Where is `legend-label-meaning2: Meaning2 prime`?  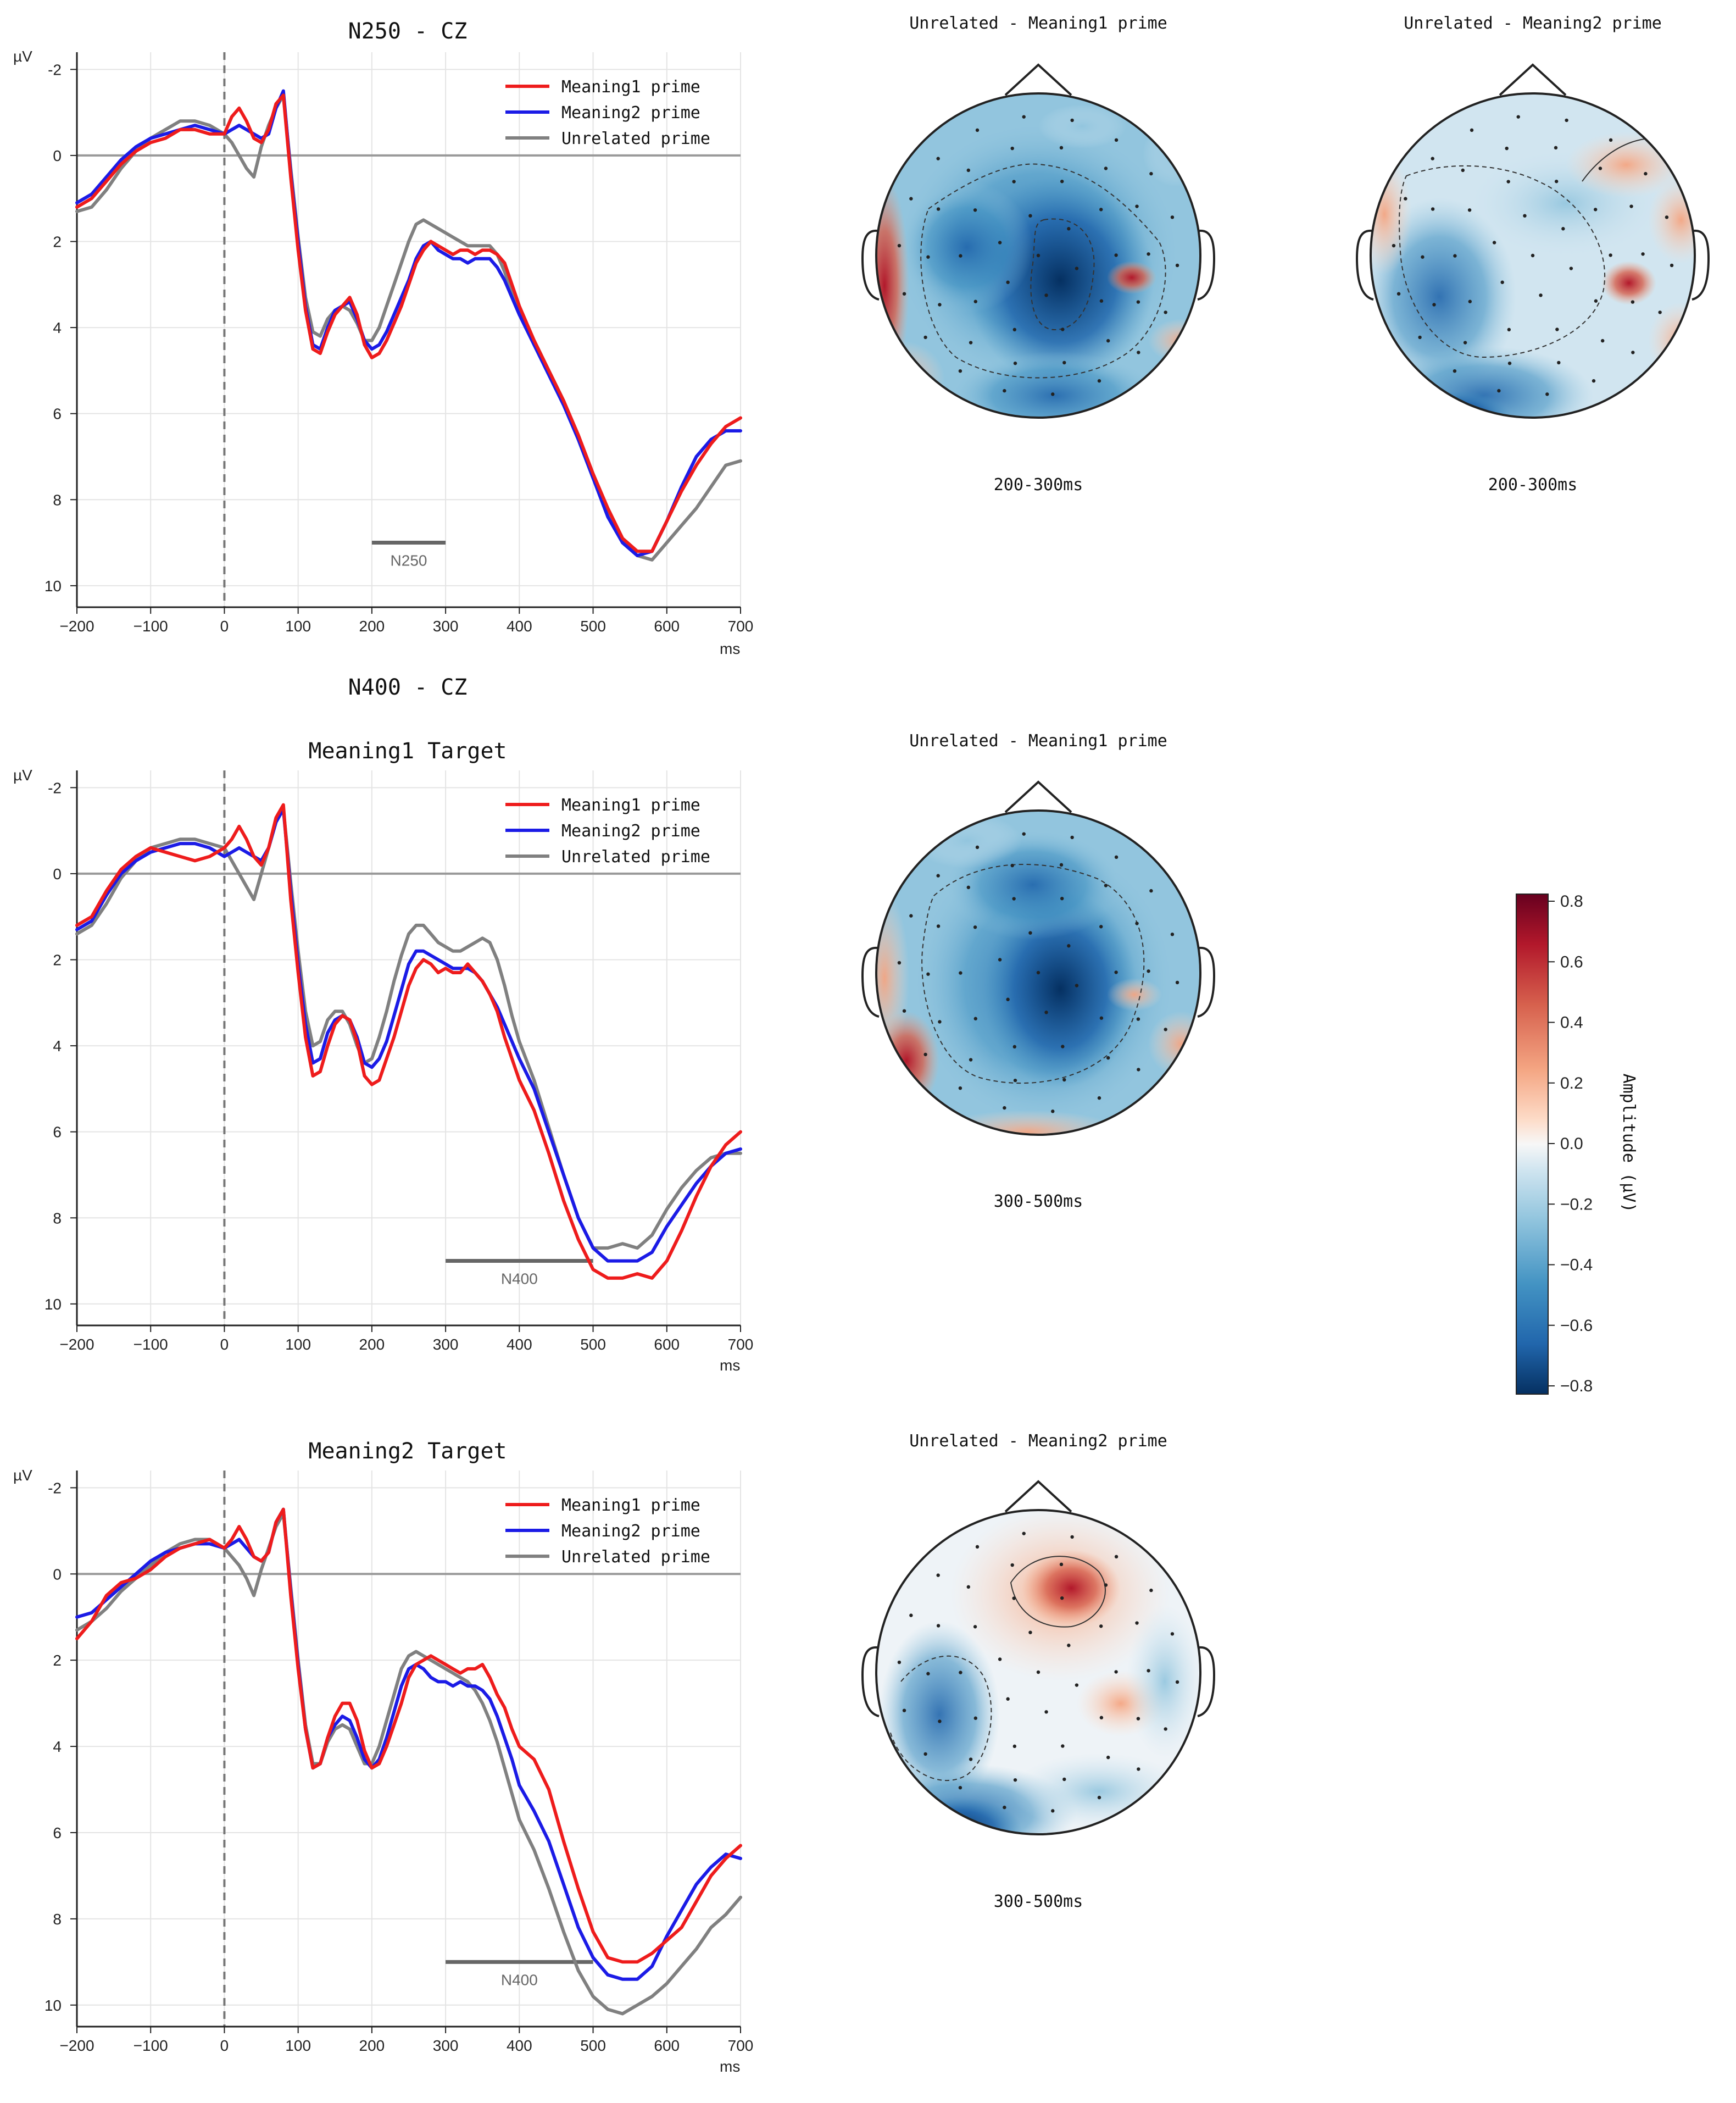 legend-label-meaning2: Meaning2 prime is located at coordinates (630, 832).